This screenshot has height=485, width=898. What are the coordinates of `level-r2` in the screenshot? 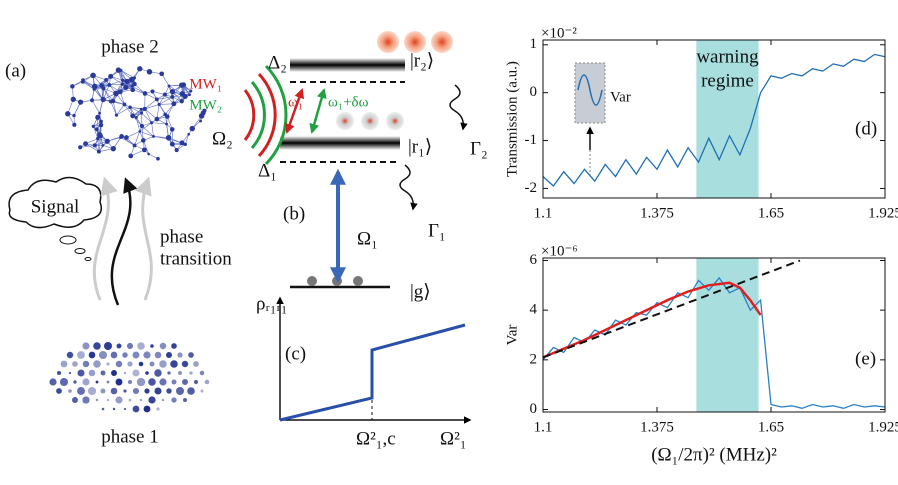 It's located at (347, 65).